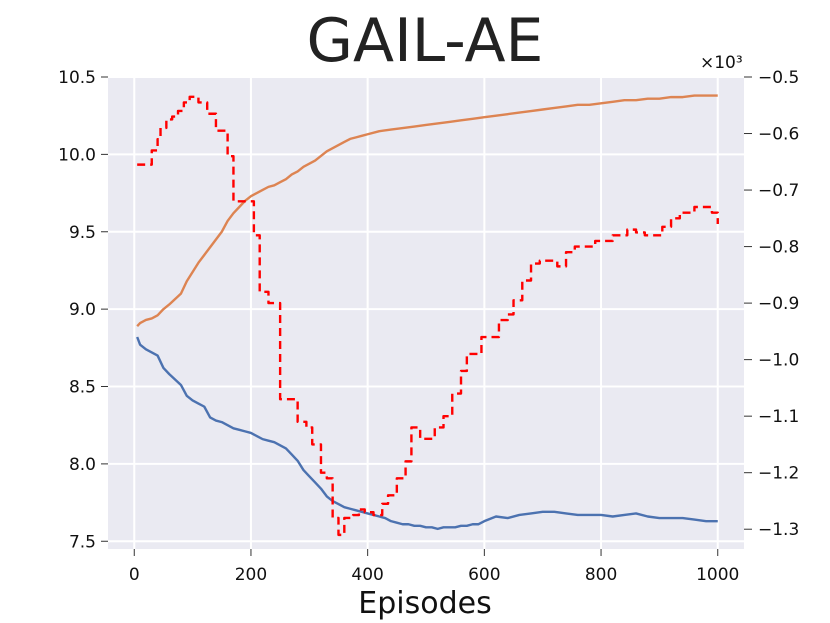  Describe the element at coordinates (251, 575) in the screenshot. I see `x-tick-label: 200` at that location.